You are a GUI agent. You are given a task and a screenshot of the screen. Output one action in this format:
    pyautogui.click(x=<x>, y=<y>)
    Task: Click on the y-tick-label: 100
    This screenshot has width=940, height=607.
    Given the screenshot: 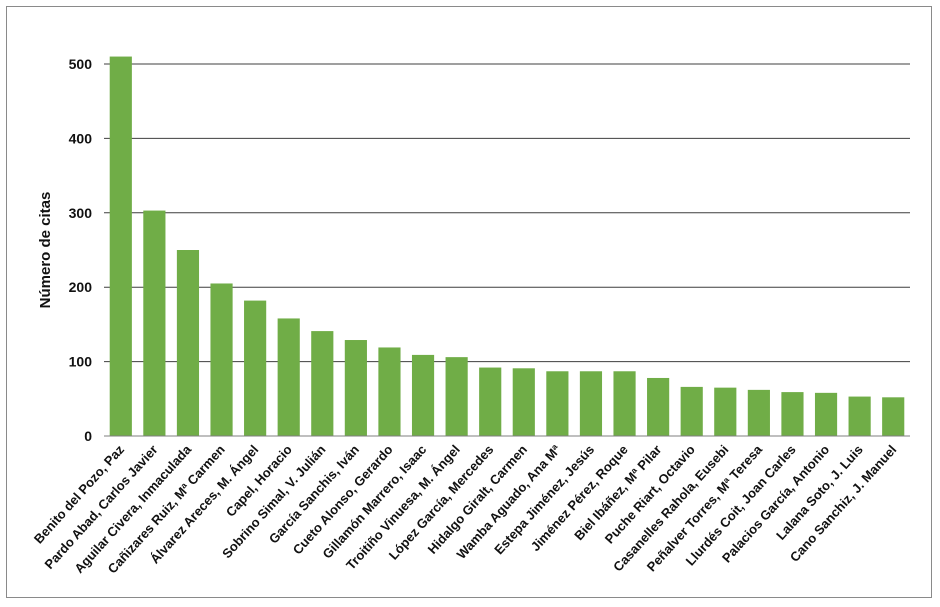 What is the action you would take?
    pyautogui.click(x=81, y=362)
    